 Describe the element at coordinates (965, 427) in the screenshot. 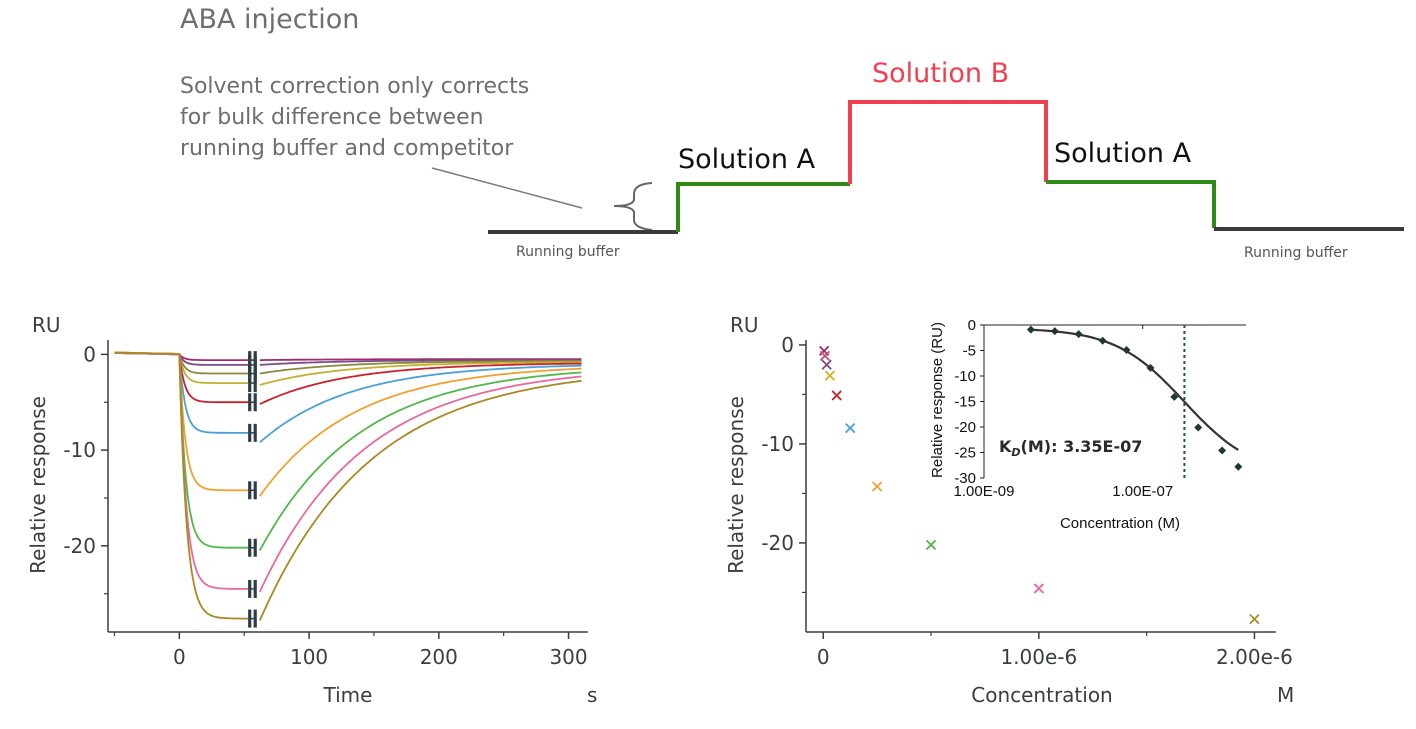

I see `inset-y-tick-label: -20` at that location.